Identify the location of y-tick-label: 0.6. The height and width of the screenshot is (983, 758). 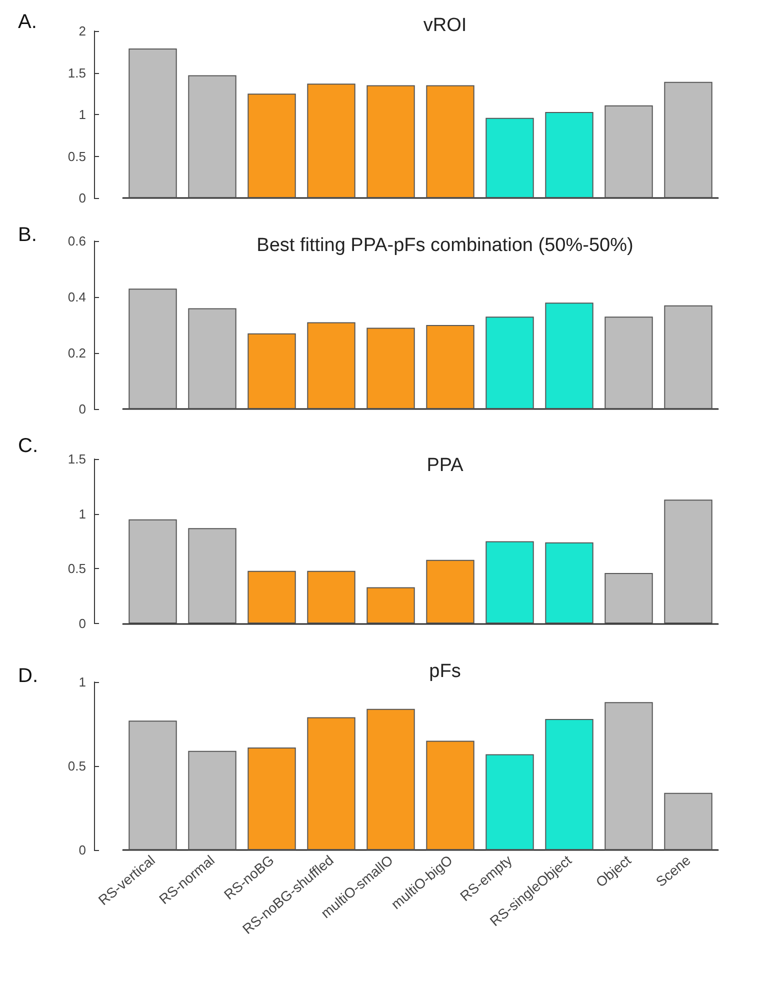
(77, 241).